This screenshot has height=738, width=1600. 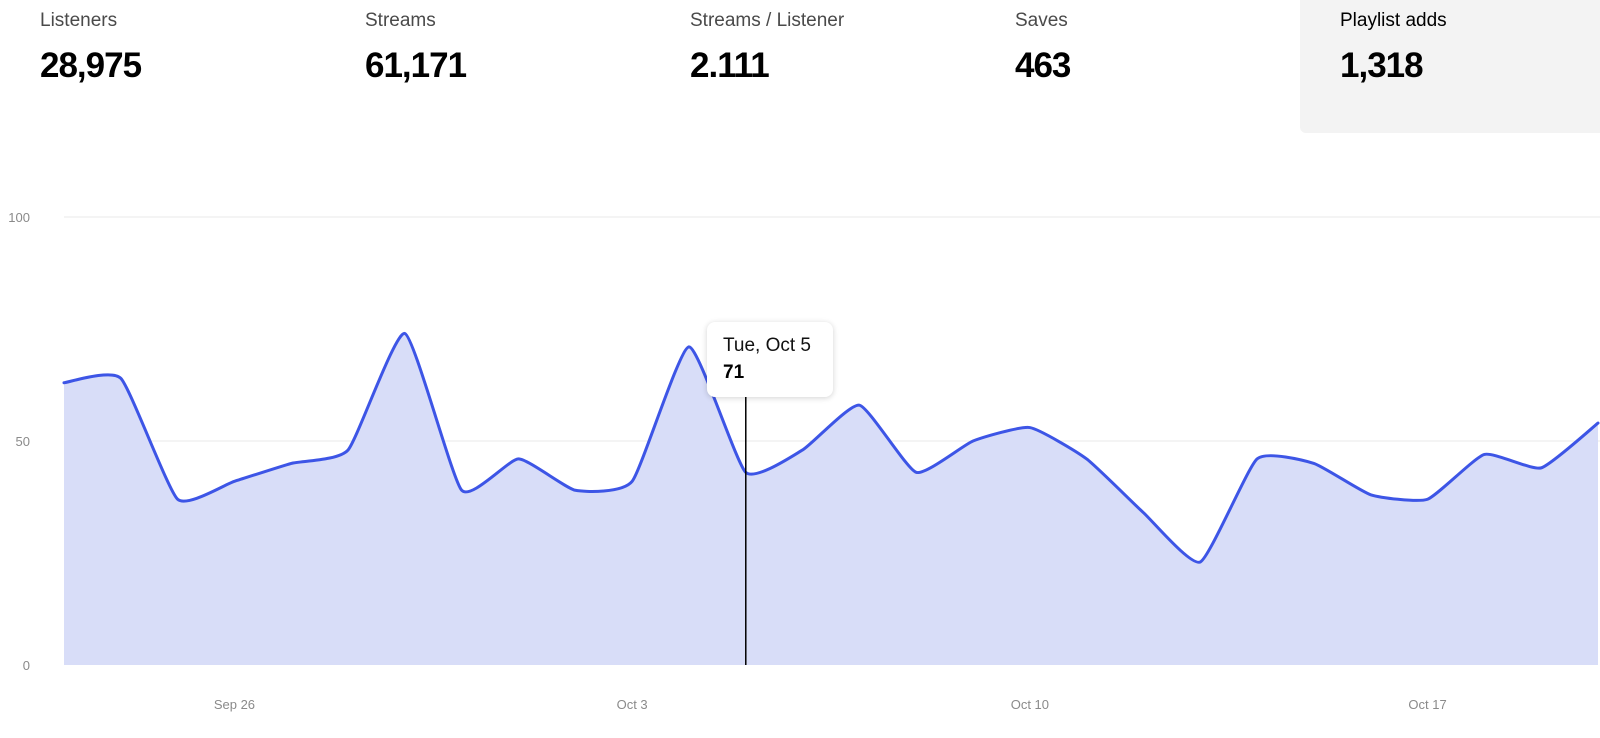 What do you see at coordinates (26, 665) in the screenshot?
I see `y-tick-label: 0` at bounding box center [26, 665].